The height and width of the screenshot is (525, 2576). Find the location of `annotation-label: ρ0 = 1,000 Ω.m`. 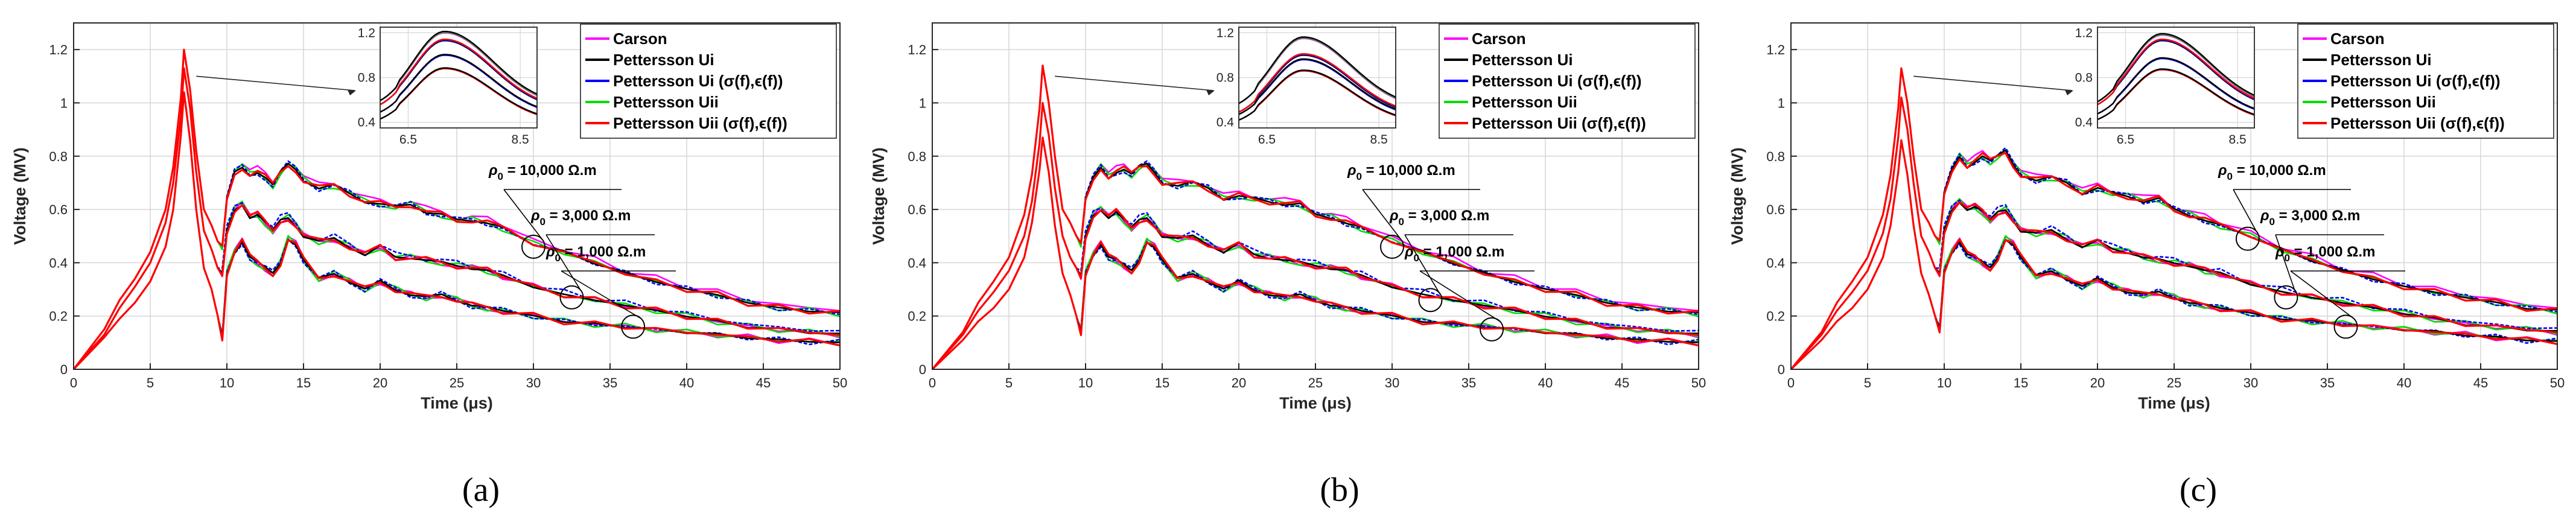

annotation-label: ρ0 = 1,000 Ω.m is located at coordinates (2325, 254).